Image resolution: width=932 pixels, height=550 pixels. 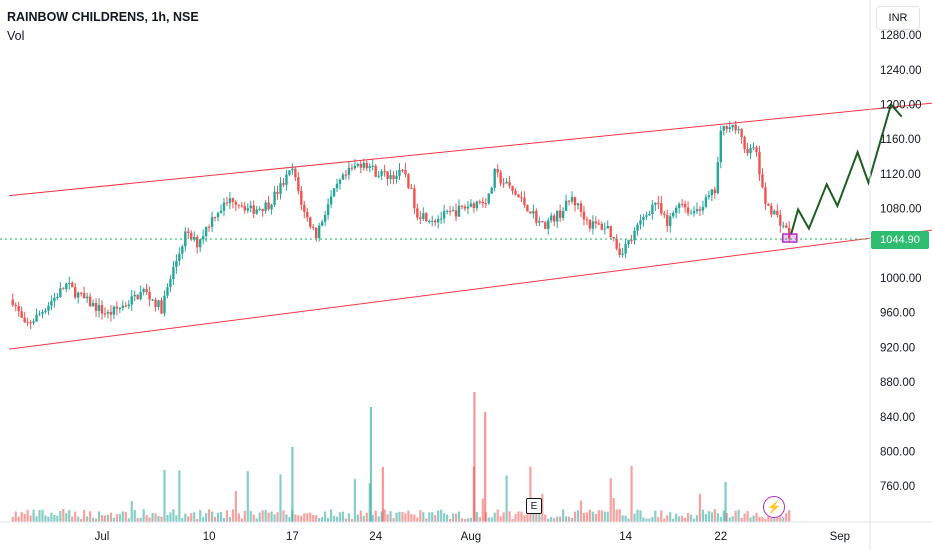 What do you see at coordinates (292, 484) in the screenshot?
I see `volume-spike` at bounding box center [292, 484].